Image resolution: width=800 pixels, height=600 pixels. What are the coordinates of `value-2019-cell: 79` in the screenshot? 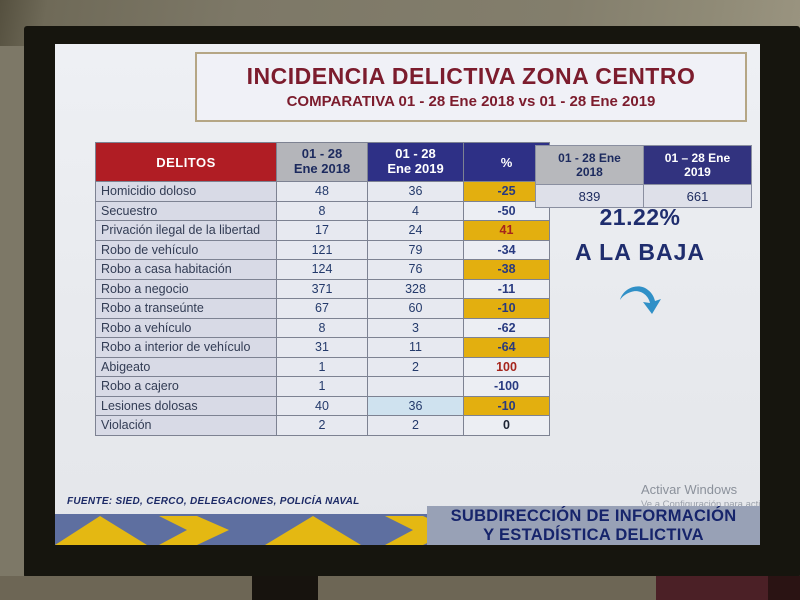 It's located at (415, 249).